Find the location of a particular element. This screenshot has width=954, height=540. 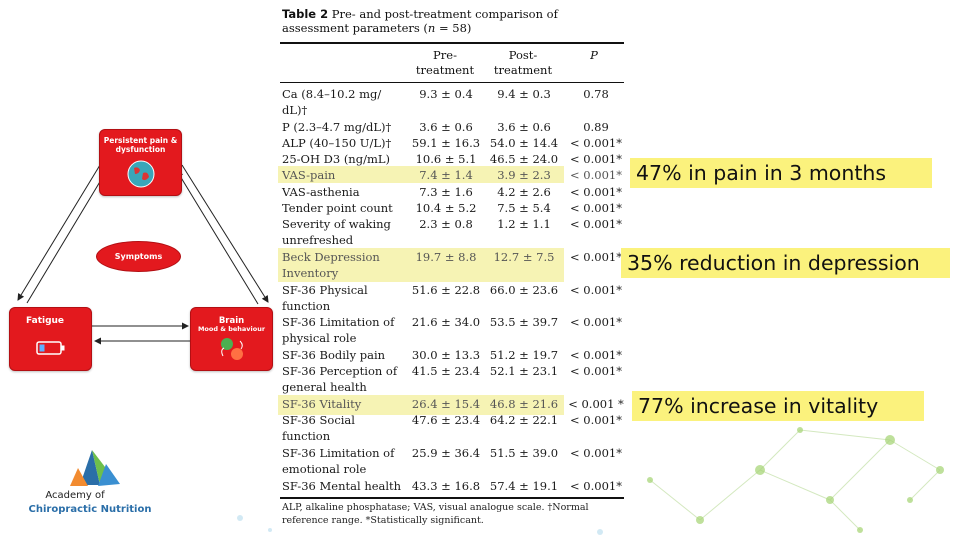

row-post: 46.5 ± 24.0 is located at coordinates (524, 159).